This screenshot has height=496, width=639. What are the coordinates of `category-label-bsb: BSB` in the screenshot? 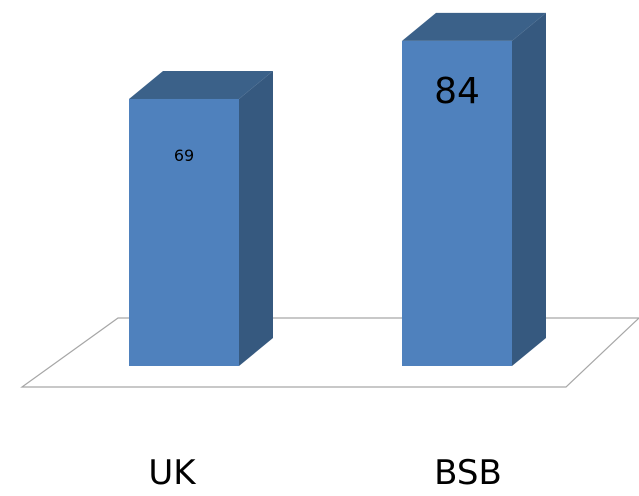 It's located at (468, 473).